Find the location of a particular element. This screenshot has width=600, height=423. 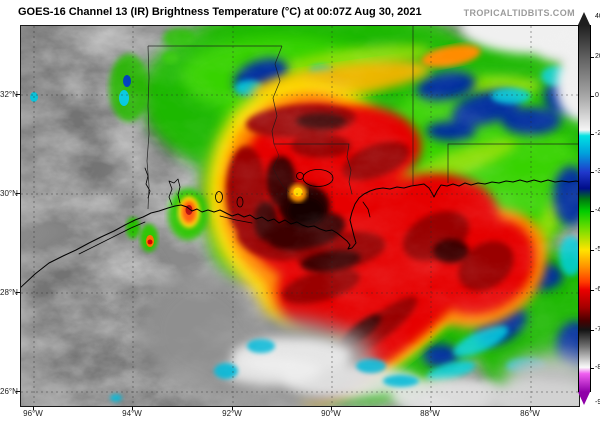

colorbar-extend-up-arrow-icon is located at coordinates (584, 18).